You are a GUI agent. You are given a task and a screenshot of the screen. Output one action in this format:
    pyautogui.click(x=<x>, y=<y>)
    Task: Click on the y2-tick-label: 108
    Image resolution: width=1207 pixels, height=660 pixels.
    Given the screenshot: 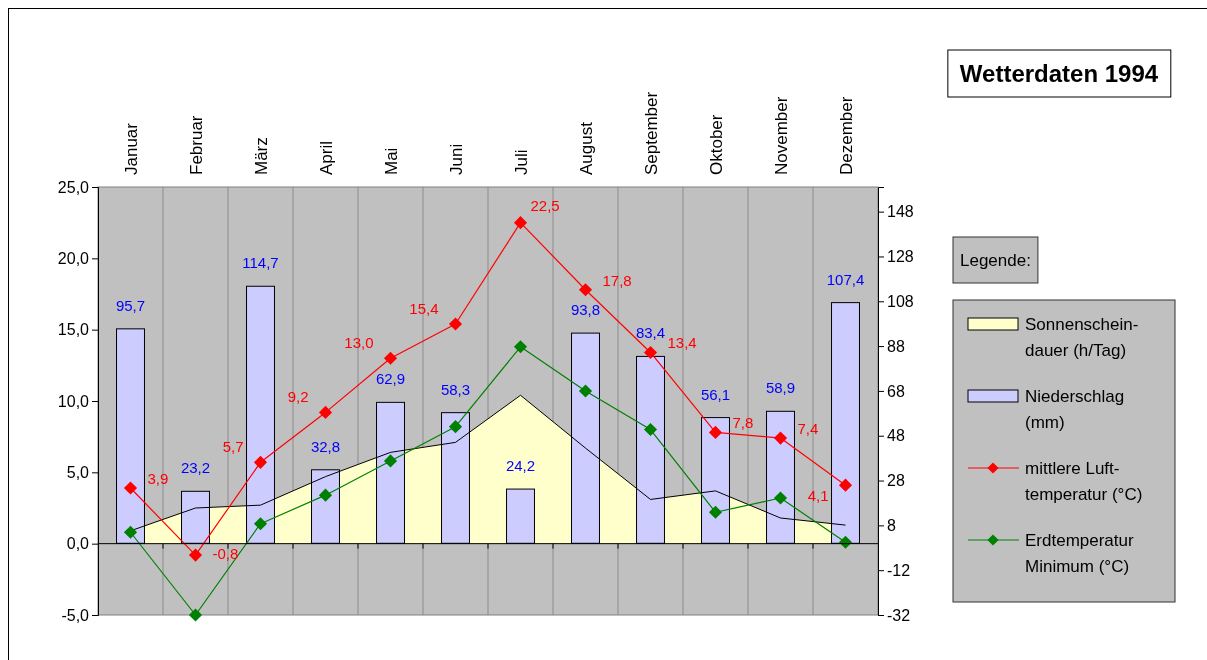 What is the action you would take?
    pyautogui.click(x=900, y=301)
    